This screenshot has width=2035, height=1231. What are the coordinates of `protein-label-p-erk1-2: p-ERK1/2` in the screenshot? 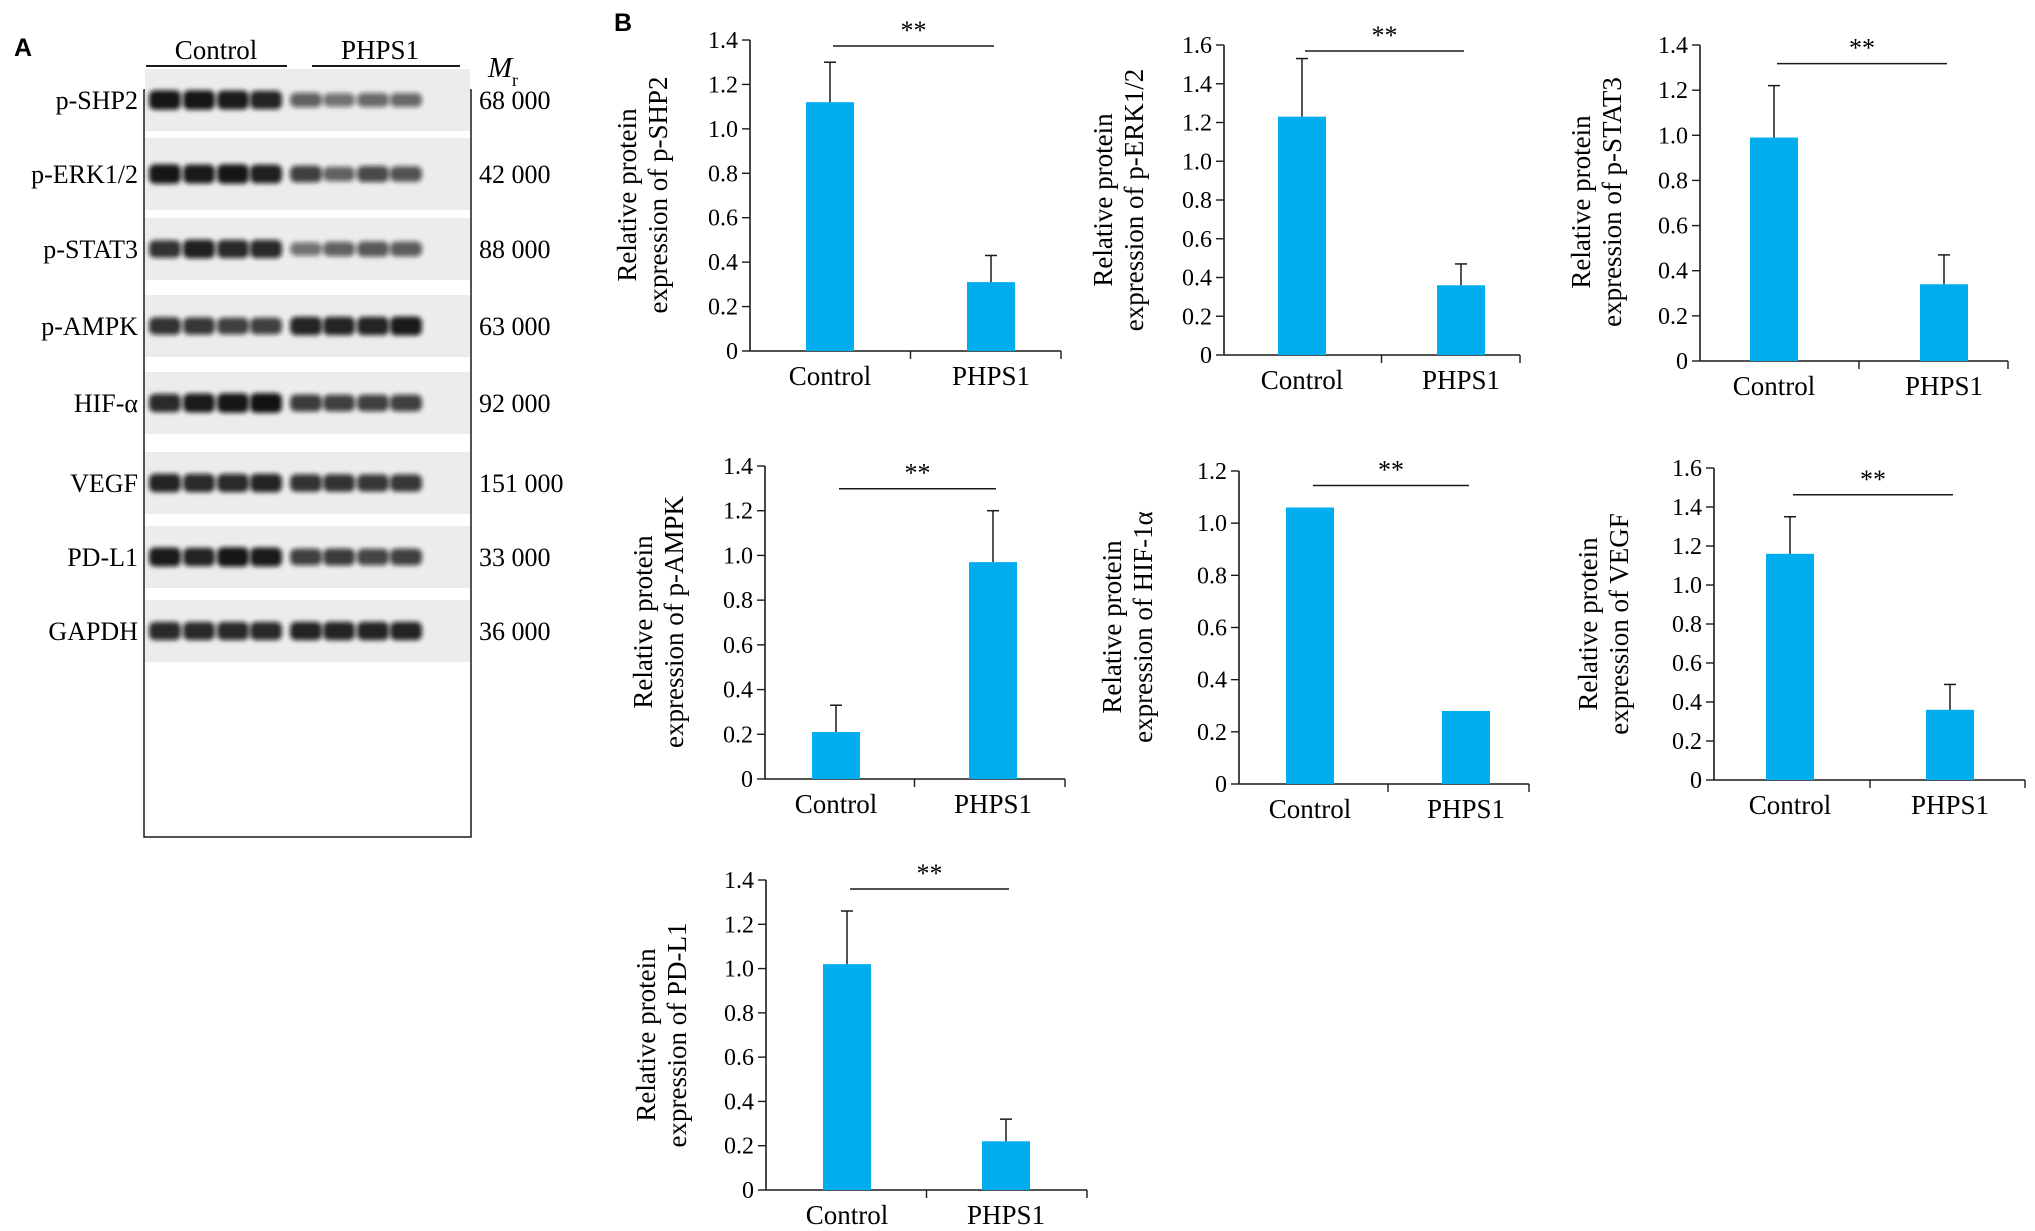 It's located at (84, 174).